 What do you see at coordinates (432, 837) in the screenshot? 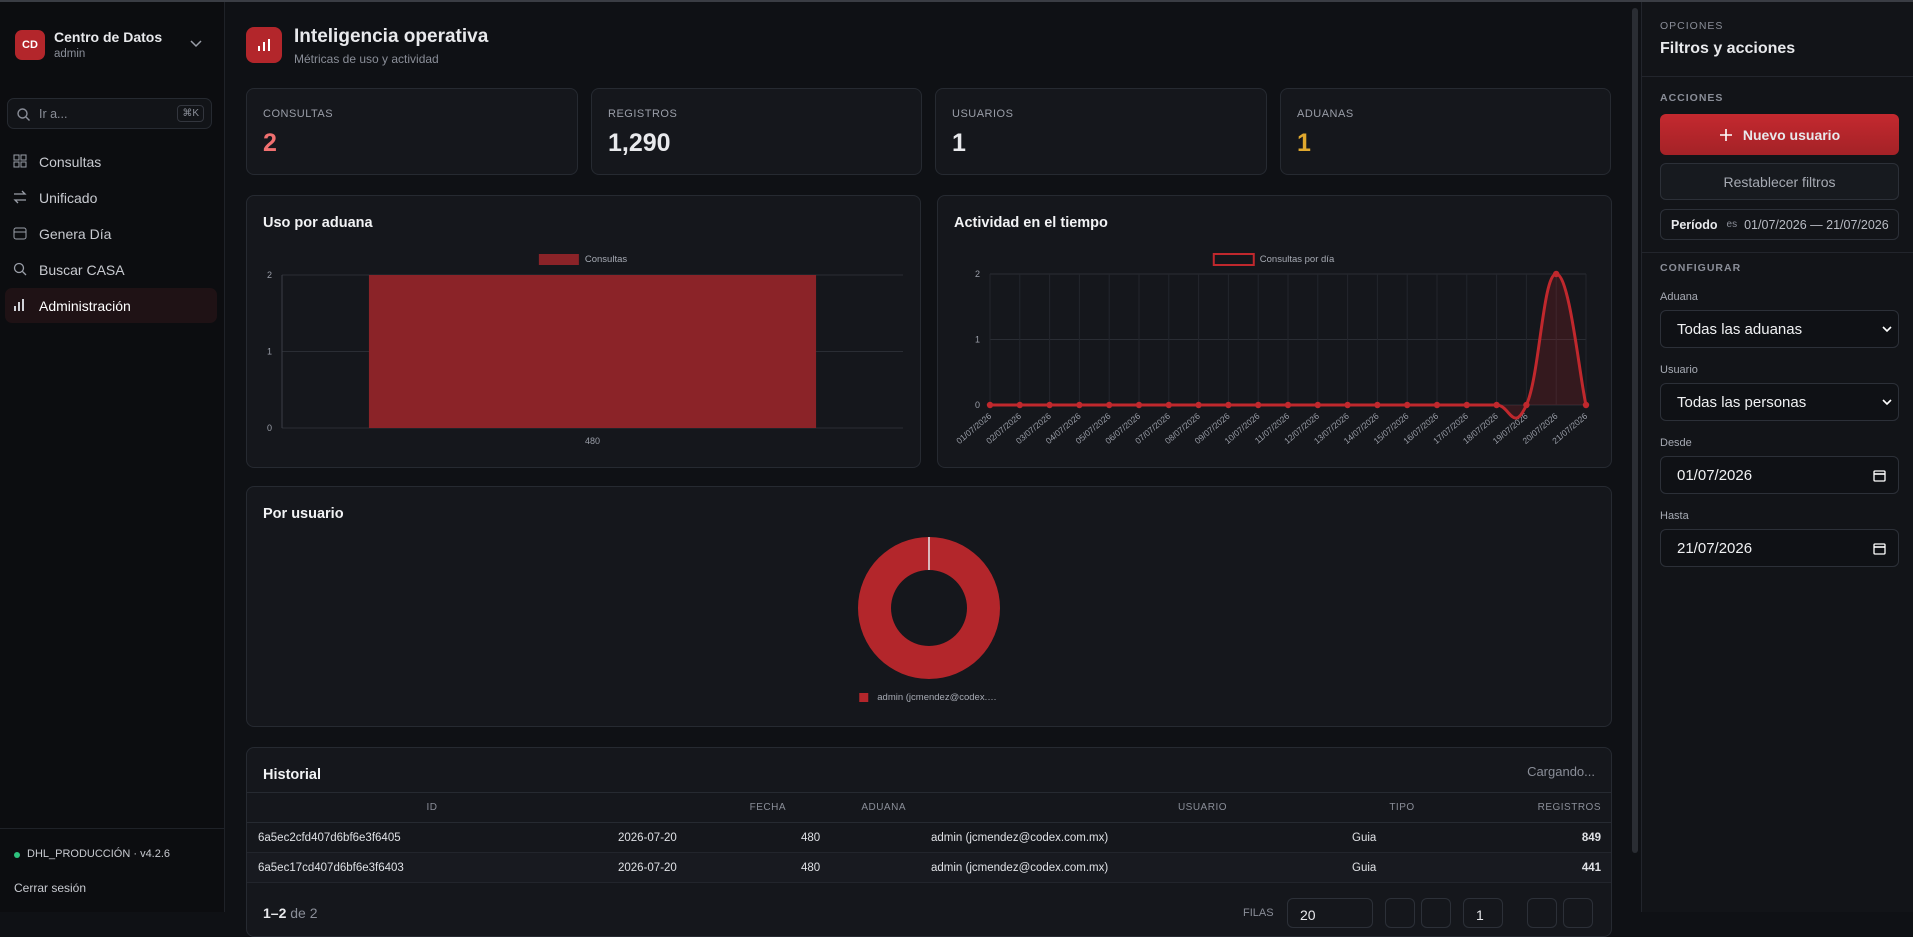
I see `cell: 6a5ec2cfd407d6bf6e3f6405` at bounding box center [432, 837].